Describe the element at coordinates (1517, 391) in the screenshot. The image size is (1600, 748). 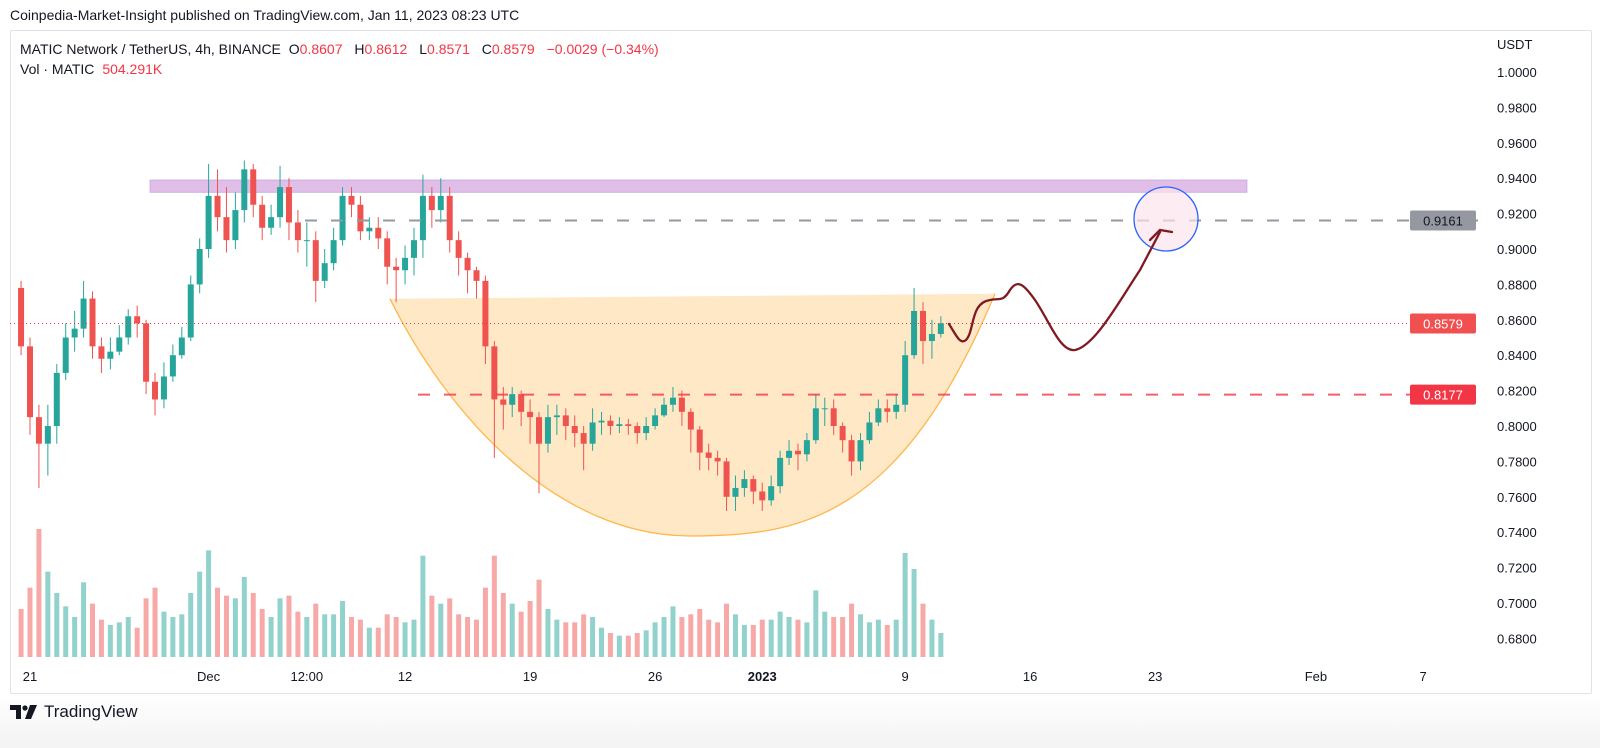
I see `price-tick-label: 0.8200` at that location.